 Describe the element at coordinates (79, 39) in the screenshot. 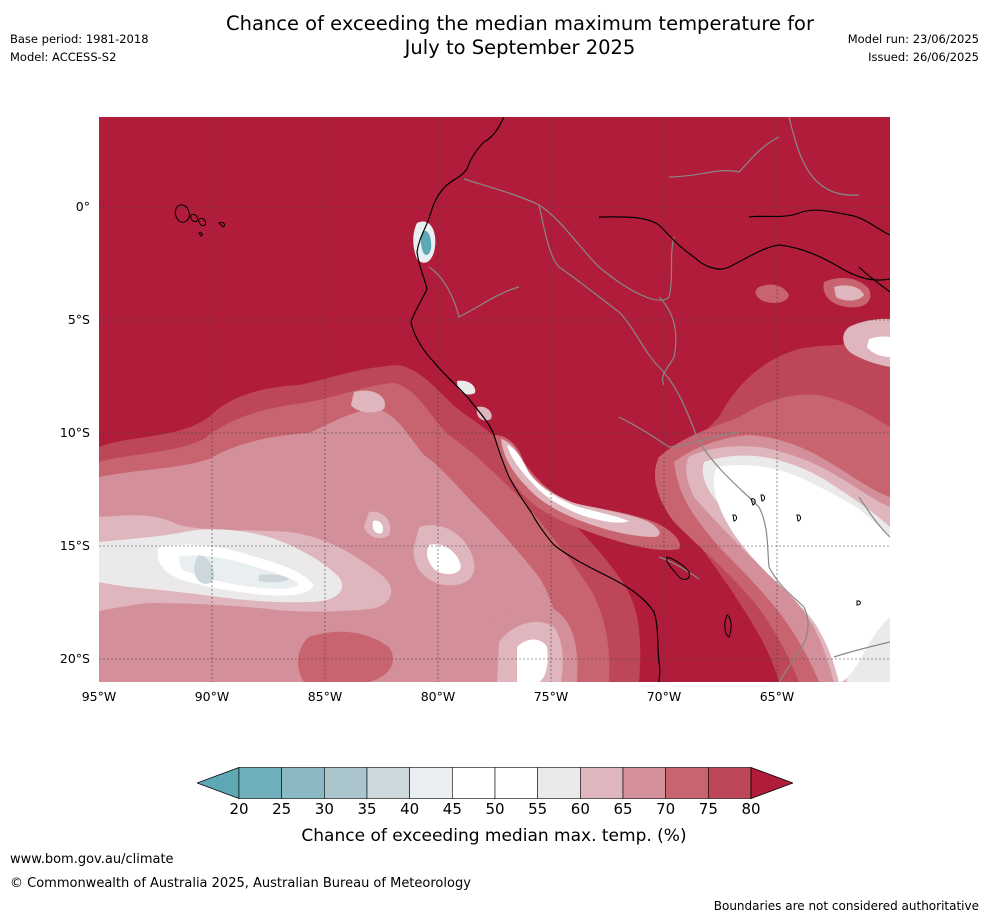

I see `base-period-text: Base period: 1981-2018` at that location.